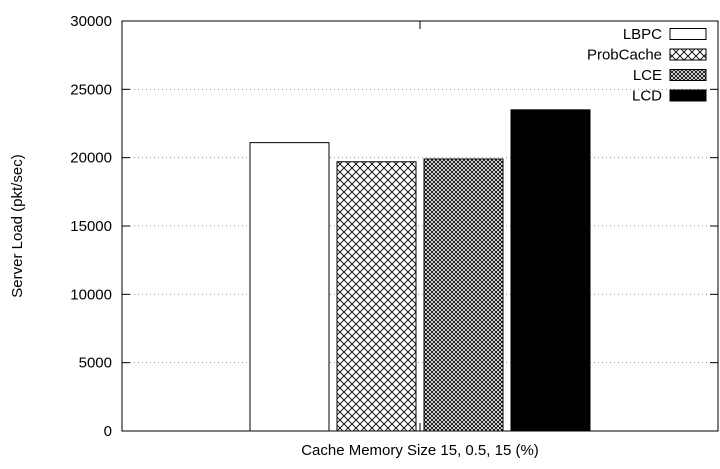  What do you see at coordinates (17, 225) in the screenshot?
I see `y-axis-label: Server Load (pkt/sec)` at bounding box center [17, 225].